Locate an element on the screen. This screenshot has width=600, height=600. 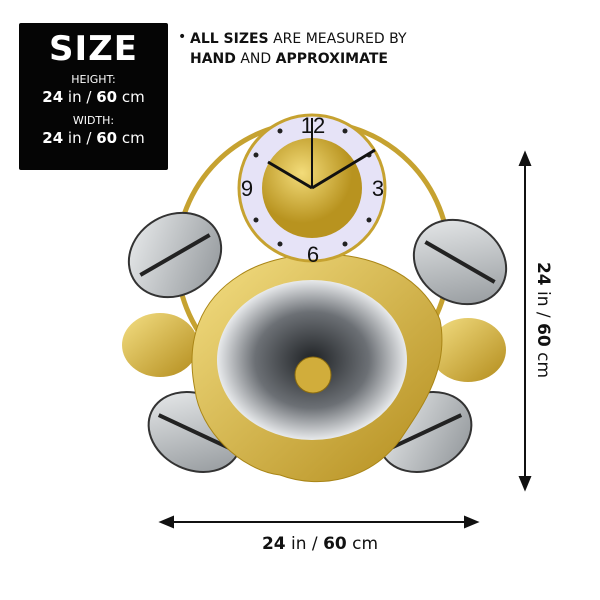
numeral-3: 3 is located at coordinates (378, 188).